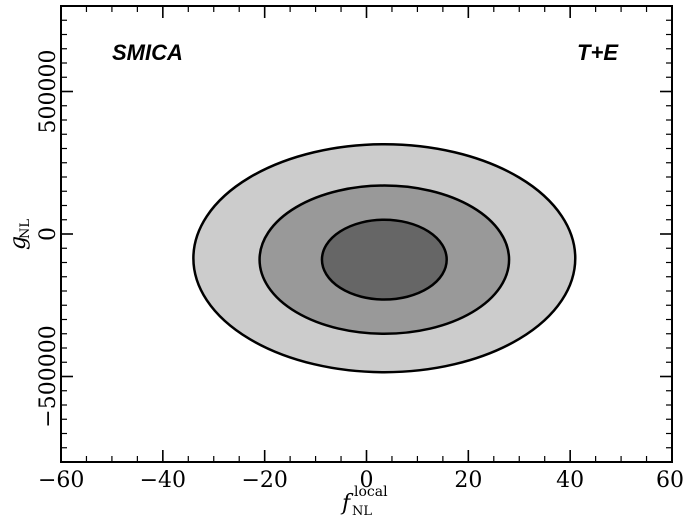 The image size is (689, 517). I want to click on y-tick-label-group: 500000, so click(48, 92).